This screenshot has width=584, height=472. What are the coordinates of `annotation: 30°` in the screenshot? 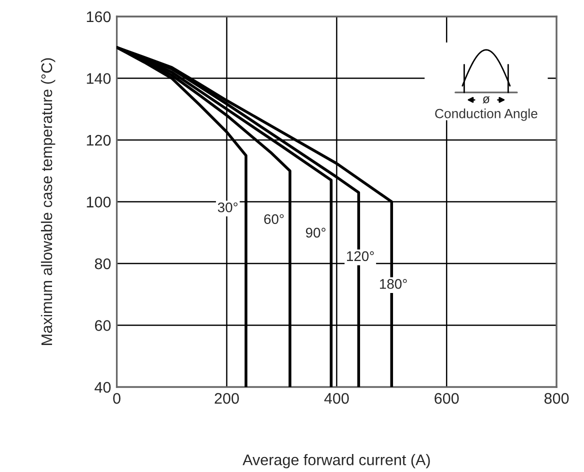 It's located at (228, 207).